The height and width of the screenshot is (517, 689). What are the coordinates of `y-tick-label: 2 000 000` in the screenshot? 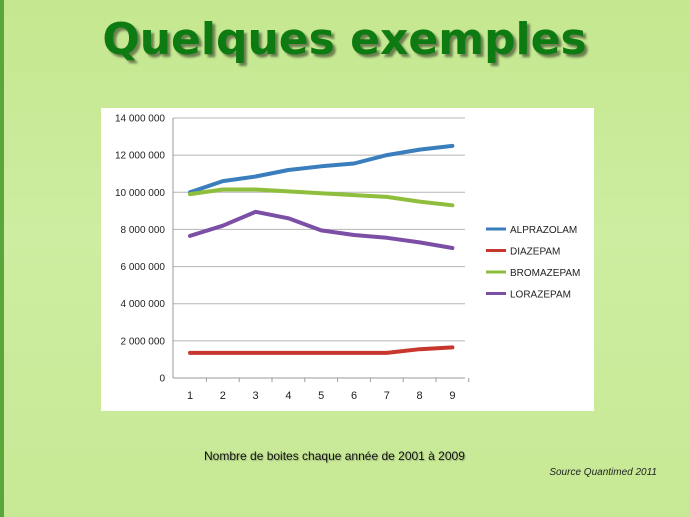 It's located at (143, 341).